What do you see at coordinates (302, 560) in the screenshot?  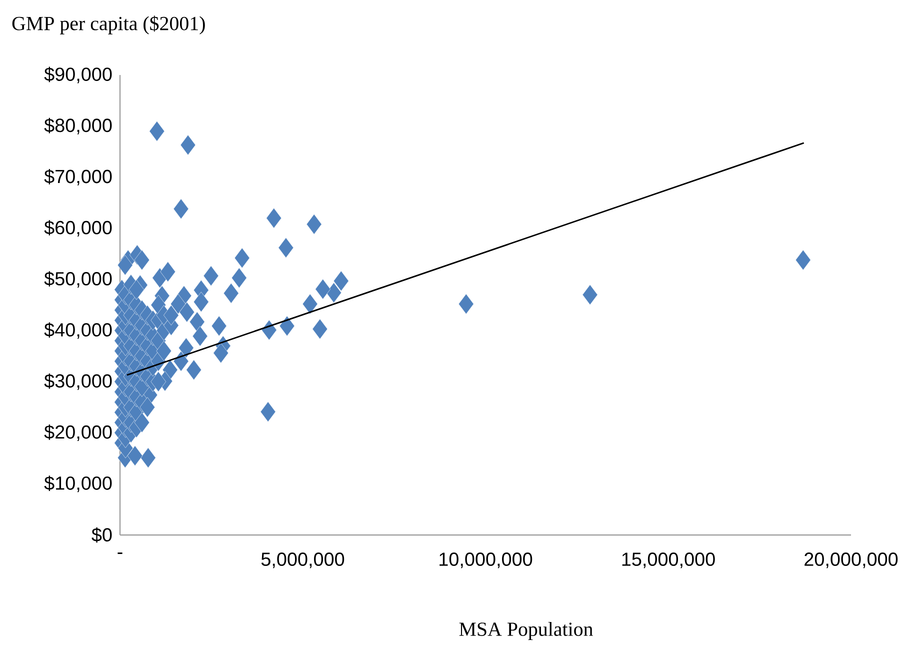 I see `x-tick-label: 5,000,000` at bounding box center [302, 560].